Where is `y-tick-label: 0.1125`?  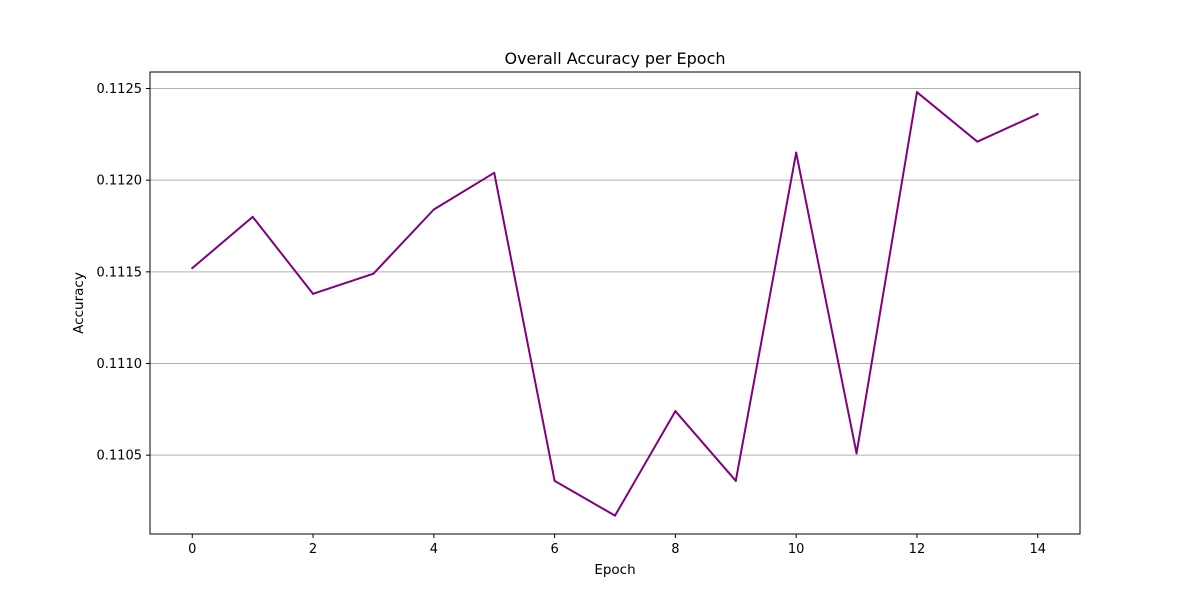 y-tick-label: 0.1125 is located at coordinates (120, 89).